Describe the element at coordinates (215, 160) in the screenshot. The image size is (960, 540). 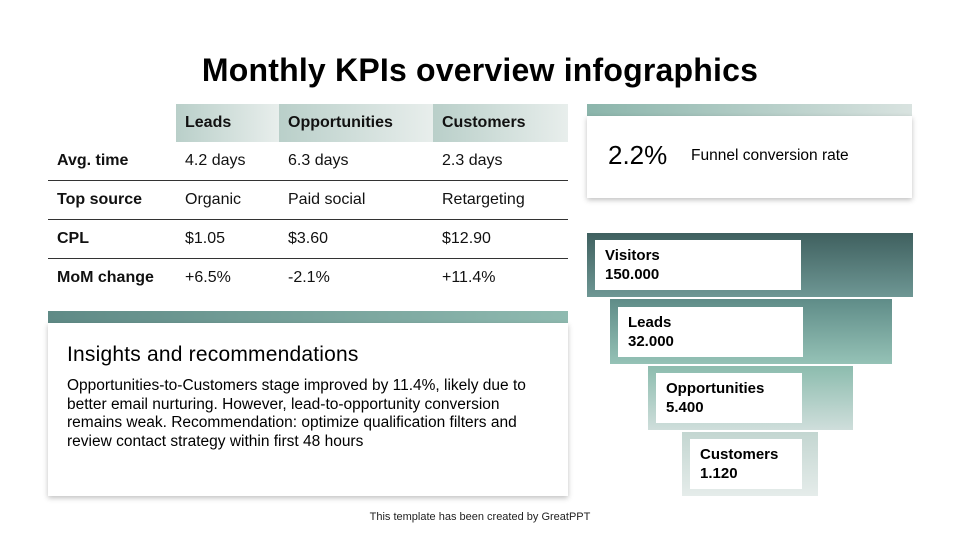
I see `table-cell: 4.2 days` at that location.